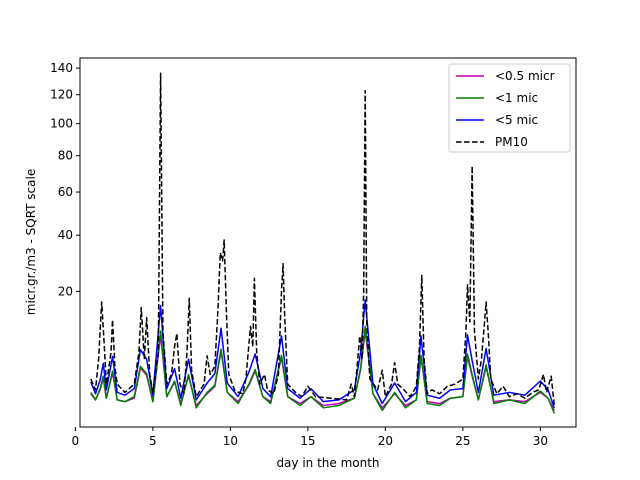 The image size is (640, 480). What do you see at coordinates (327, 463) in the screenshot?
I see `x-axis-label: day in the month` at bounding box center [327, 463].